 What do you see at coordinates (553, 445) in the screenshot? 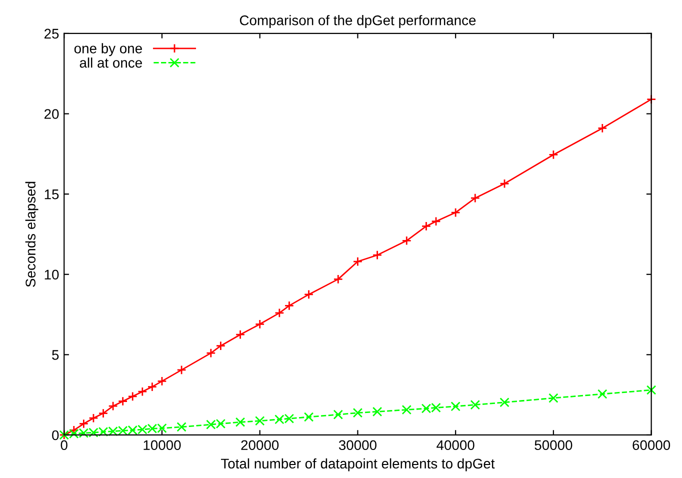
I see `x-tick-label: 50000` at bounding box center [553, 445].